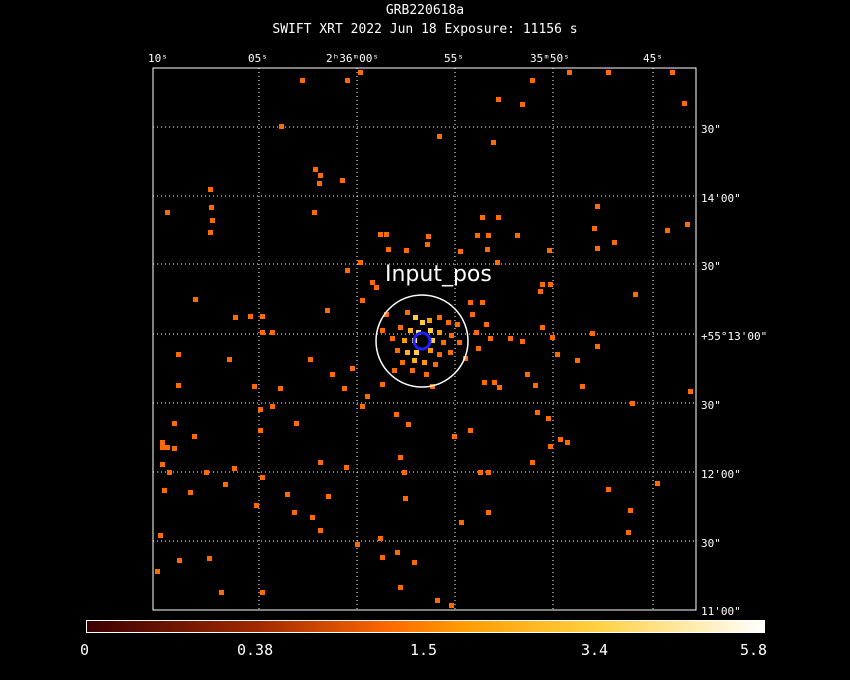 This screenshot has height=680, width=850. I want to click on source-region-circle, so click(422, 341).